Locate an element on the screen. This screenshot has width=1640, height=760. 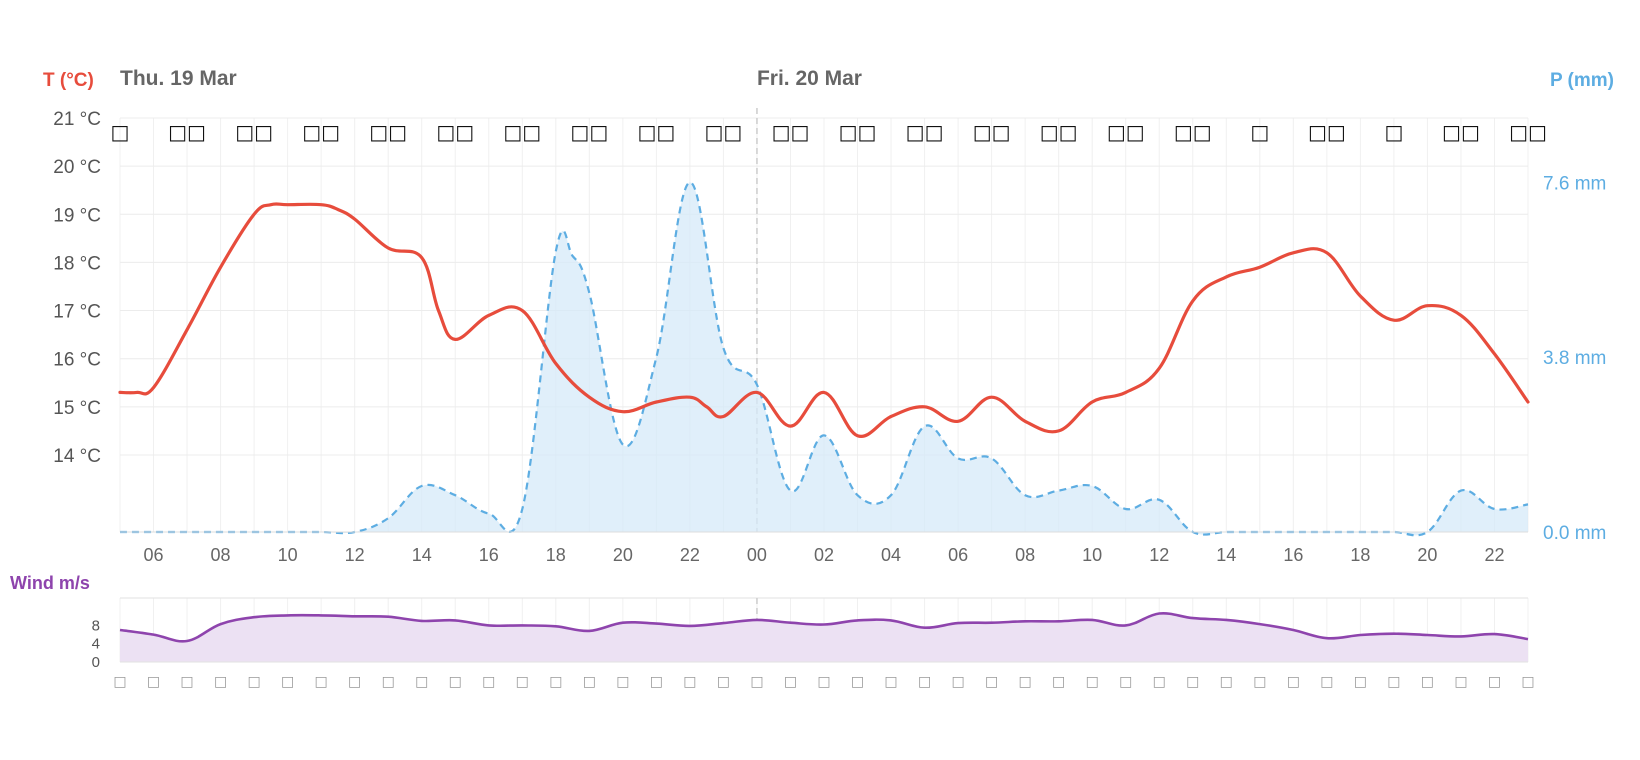
left-tick-label: 20 °C is located at coordinates (77, 167).